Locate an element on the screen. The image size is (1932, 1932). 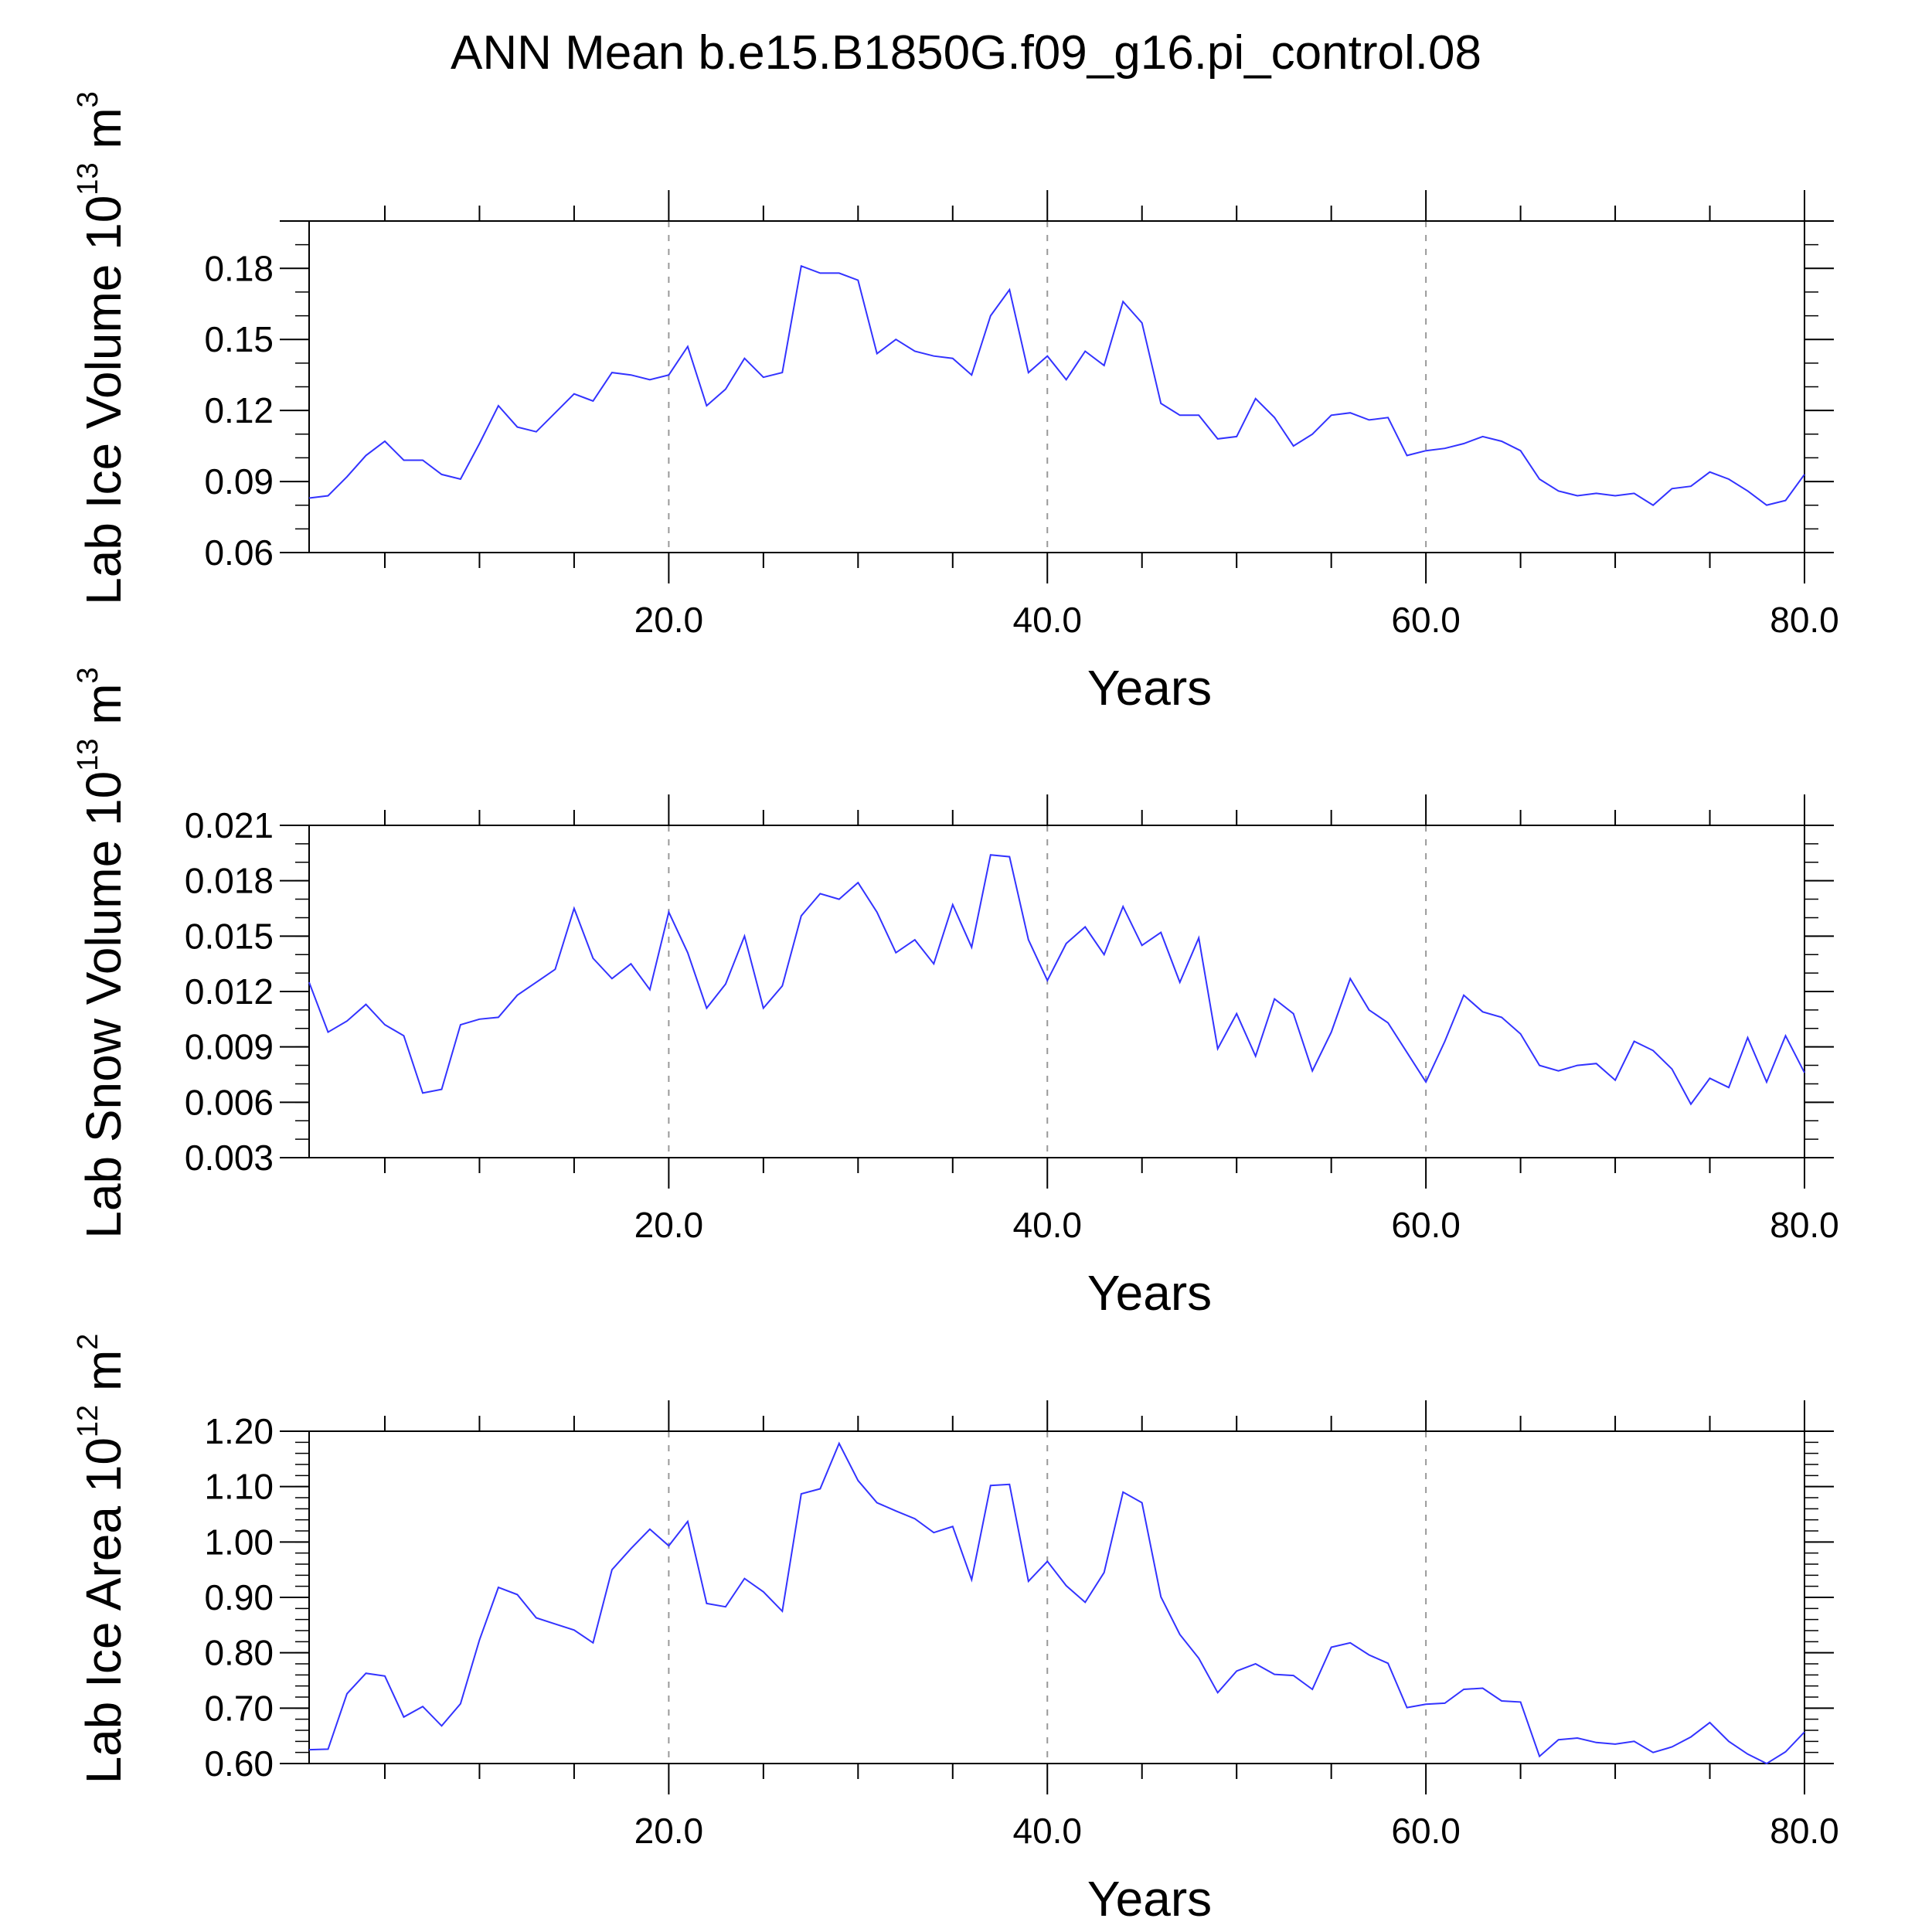
y-tick-label: 1.10 is located at coordinates (239, 1487).